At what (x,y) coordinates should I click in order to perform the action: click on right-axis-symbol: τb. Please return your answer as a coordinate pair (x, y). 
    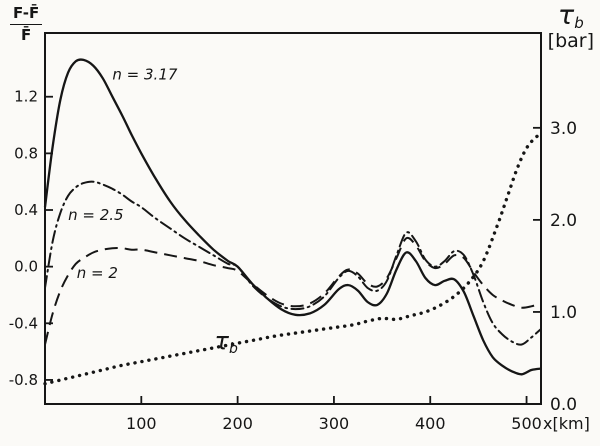
    Looking at the image, I should click on (570, 16).